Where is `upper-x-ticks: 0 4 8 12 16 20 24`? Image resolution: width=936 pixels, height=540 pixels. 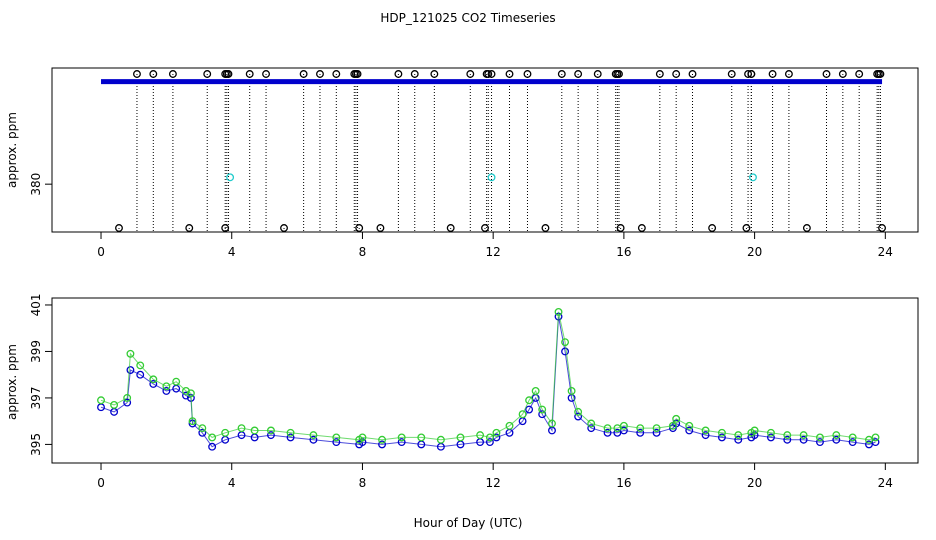 upper-x-ticks: 0 4 8 12 16 20 24 is located at coordinates (495, 245).